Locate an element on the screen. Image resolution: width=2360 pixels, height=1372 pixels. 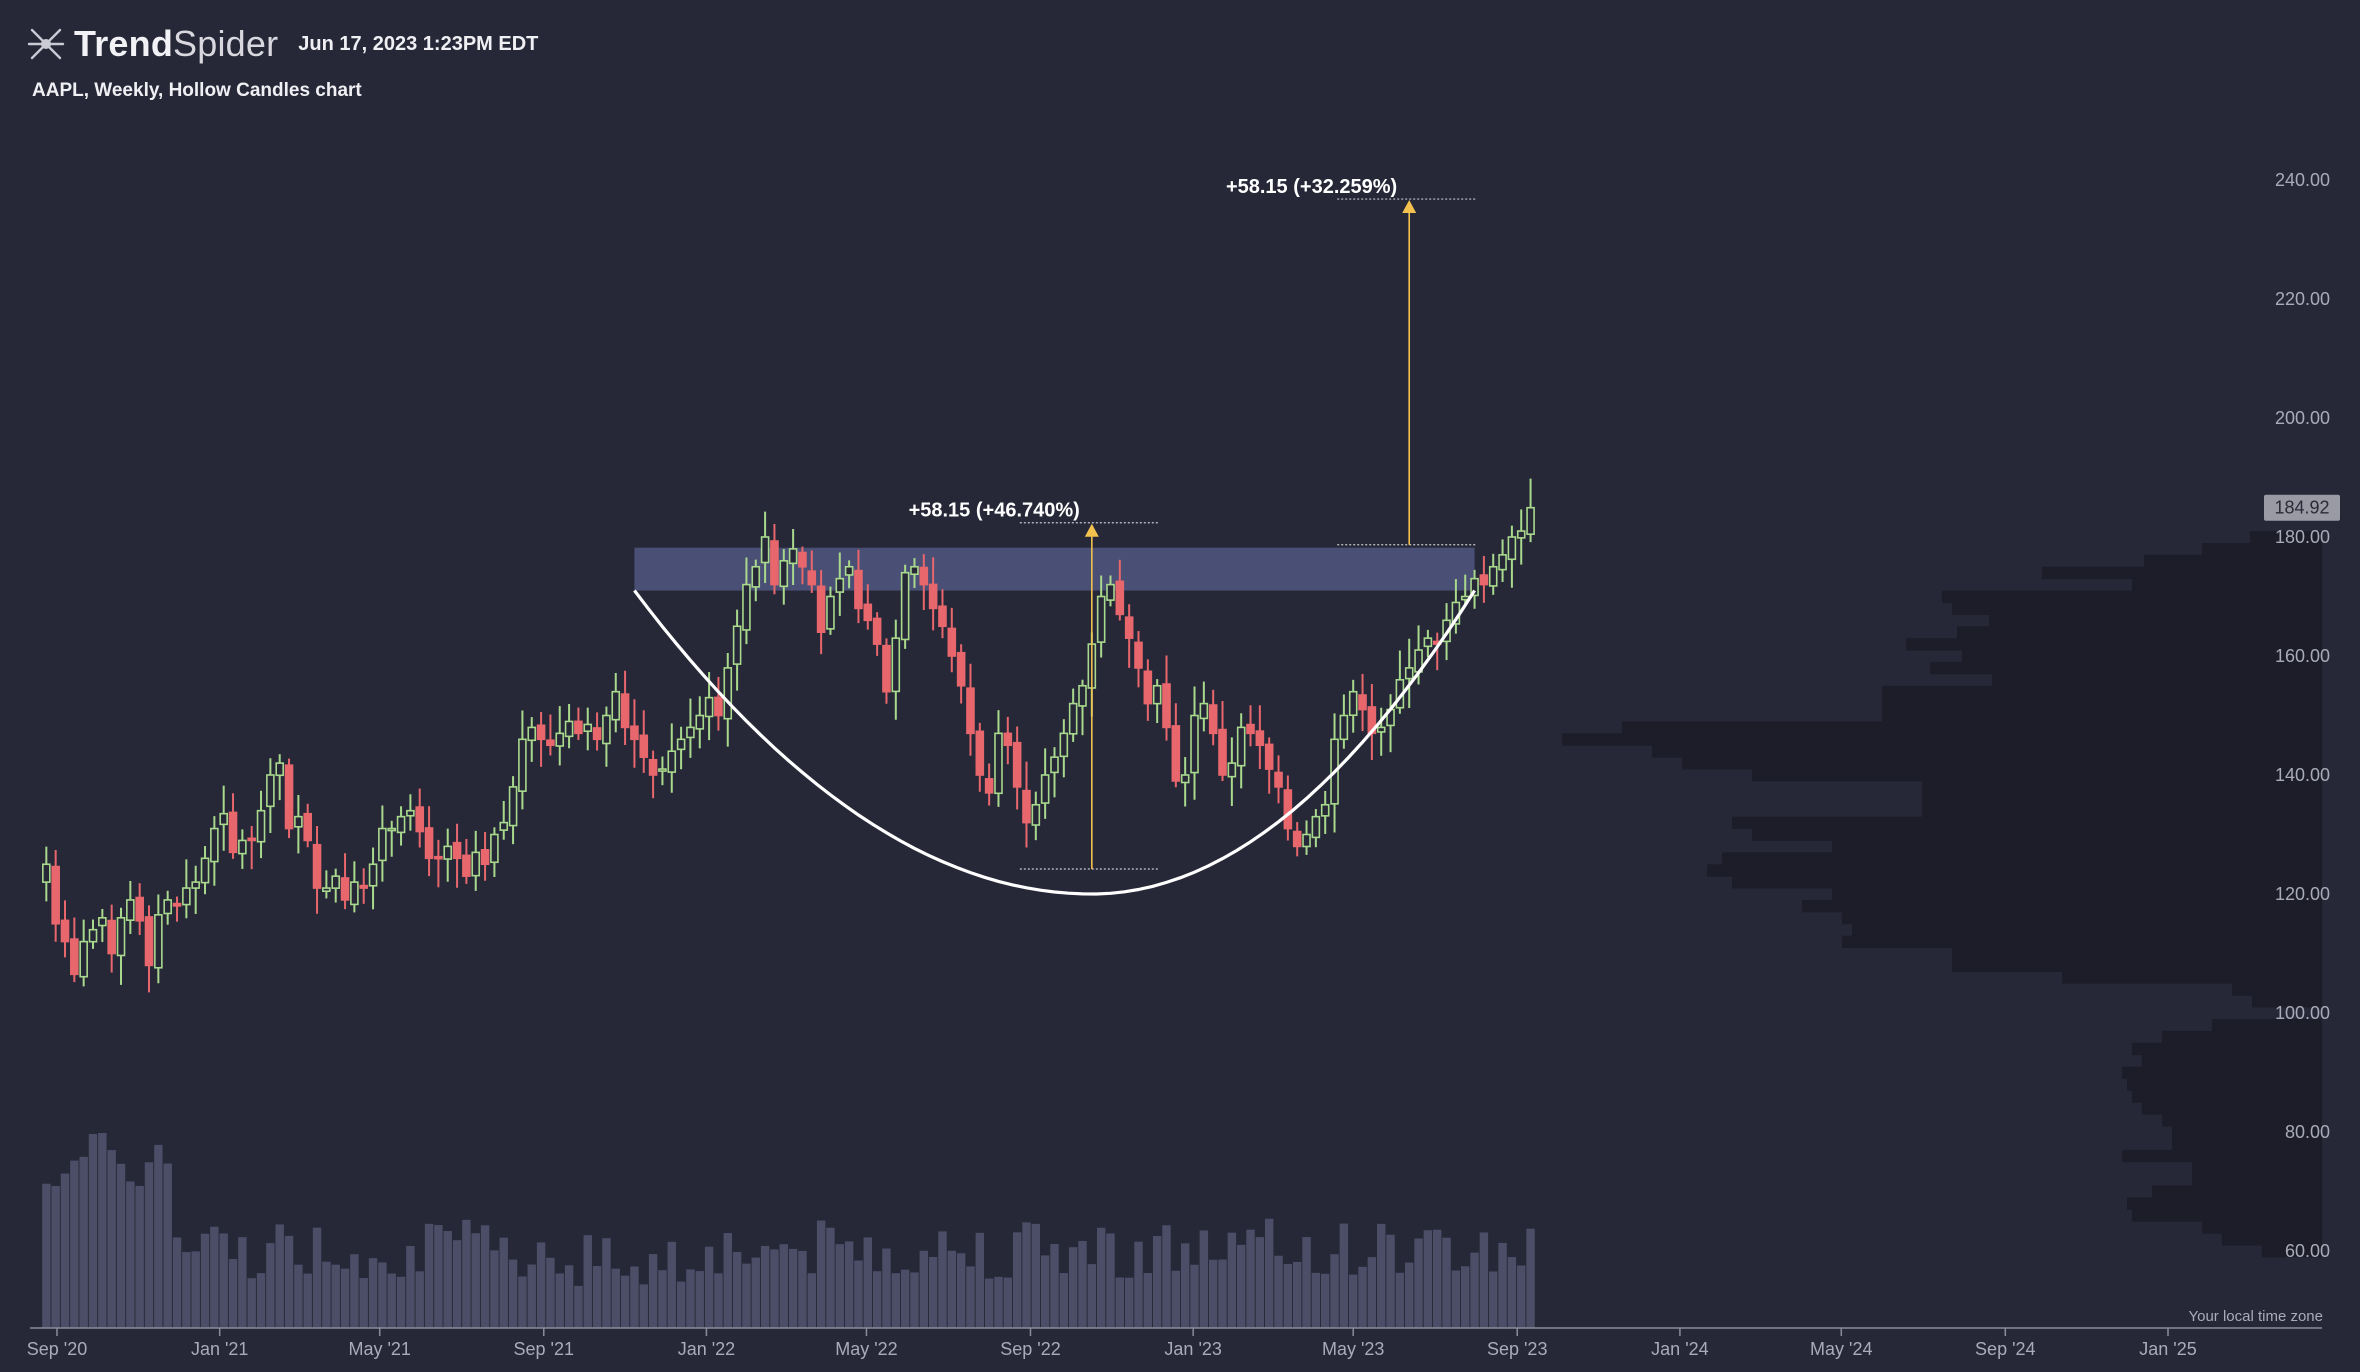
x-tick-label: Jan '25 is located at coordinates (2167, 1349).